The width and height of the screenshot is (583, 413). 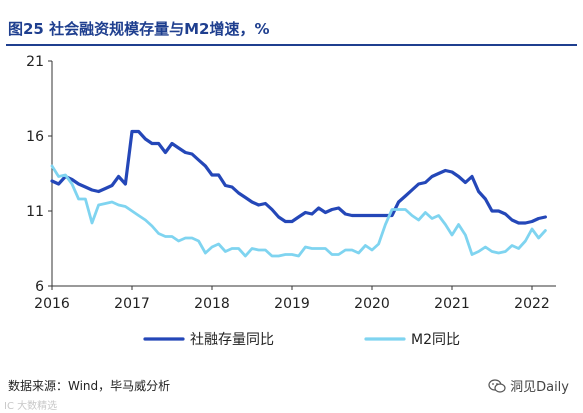 What do you see at coordinates (291, 45) in the screenshot?
I see `title-divider` at bounding box center [291, 45].